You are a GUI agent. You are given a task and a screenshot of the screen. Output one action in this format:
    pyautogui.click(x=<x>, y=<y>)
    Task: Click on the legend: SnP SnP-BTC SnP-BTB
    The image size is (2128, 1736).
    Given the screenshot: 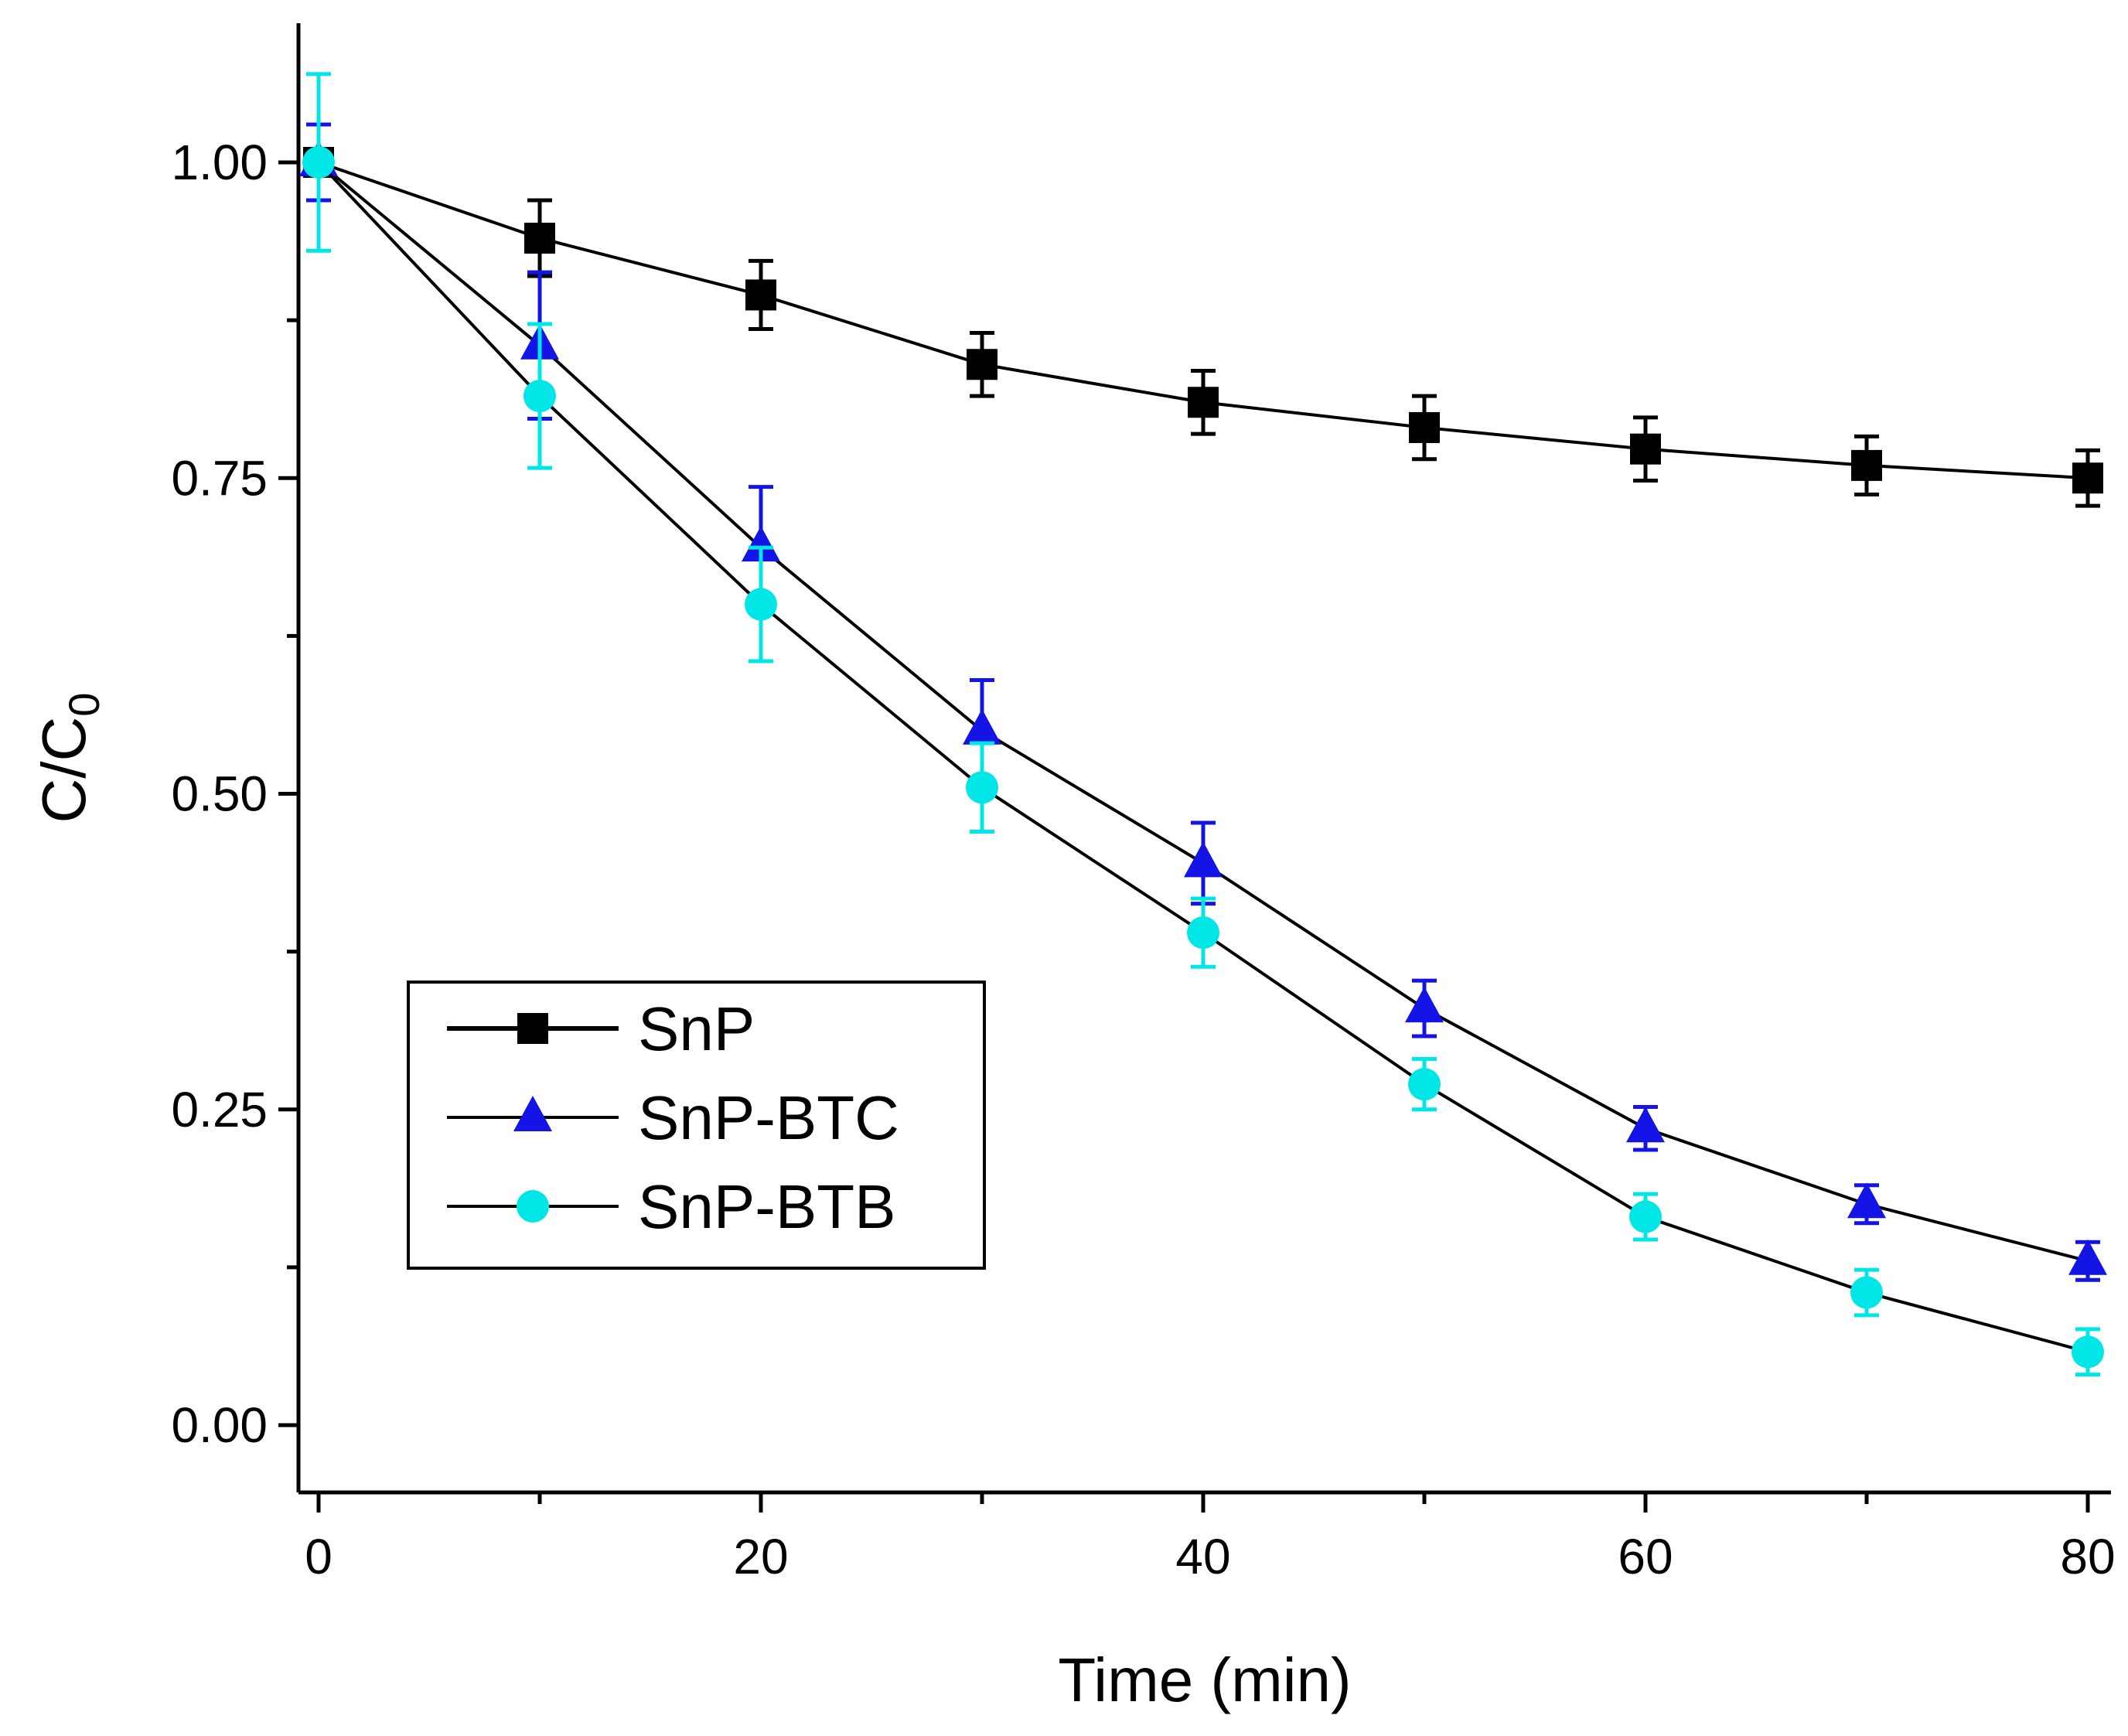 What is the action you would take?
    pyautogui.click(x=696, y=1125)
    